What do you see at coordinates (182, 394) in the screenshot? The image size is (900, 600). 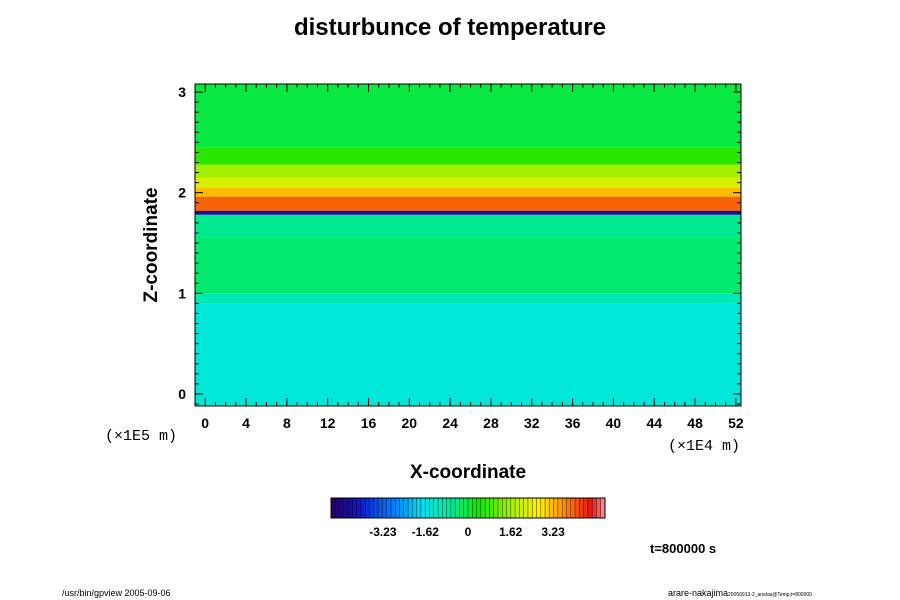 I see `y-tick-label: 0` at bounding box center [182, 394].